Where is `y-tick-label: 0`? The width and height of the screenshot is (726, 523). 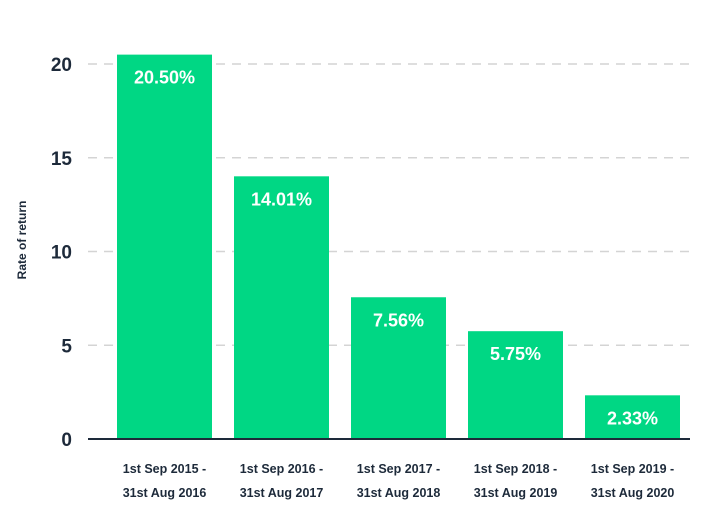
y-tick-label: 0 is located at coordinates (66, 440).